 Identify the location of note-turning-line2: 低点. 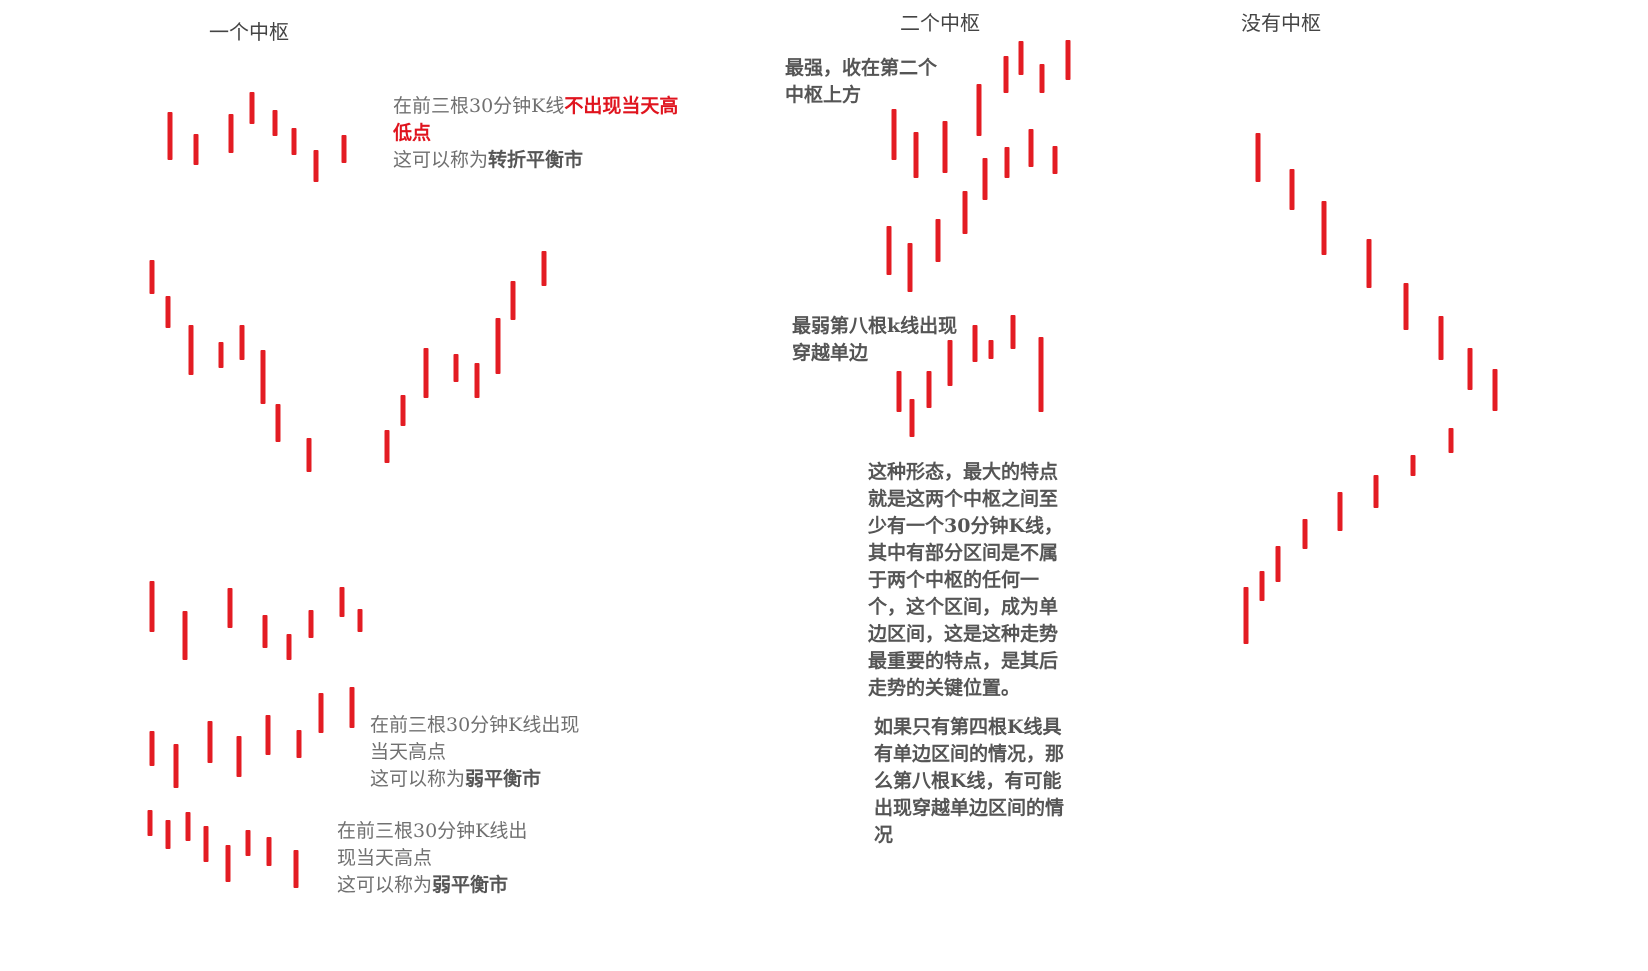
(412, 133).